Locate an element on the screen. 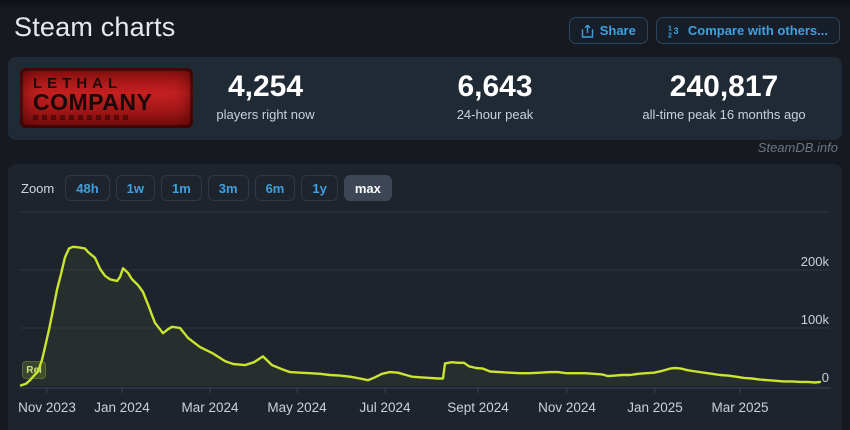  stat-players-right-now: 4,254 players right now is located at coordinates (265, 96).